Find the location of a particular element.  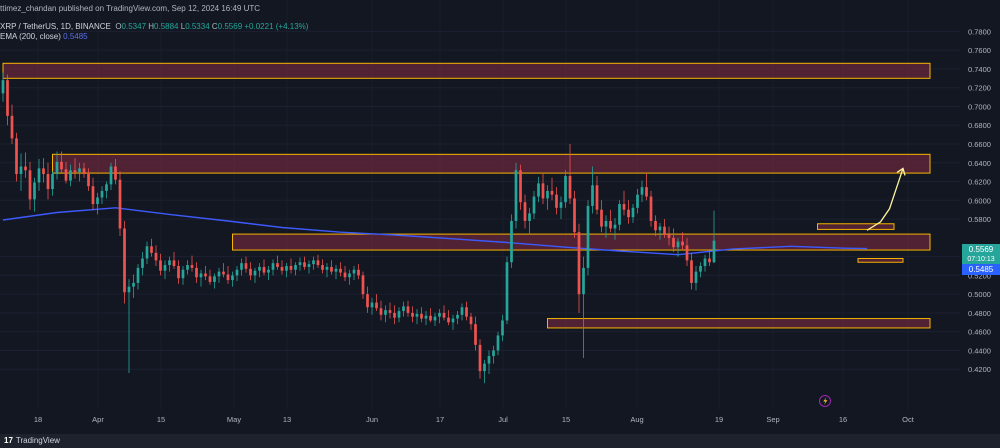

open-value: 0.5347 is located at coordinates (134, 26).